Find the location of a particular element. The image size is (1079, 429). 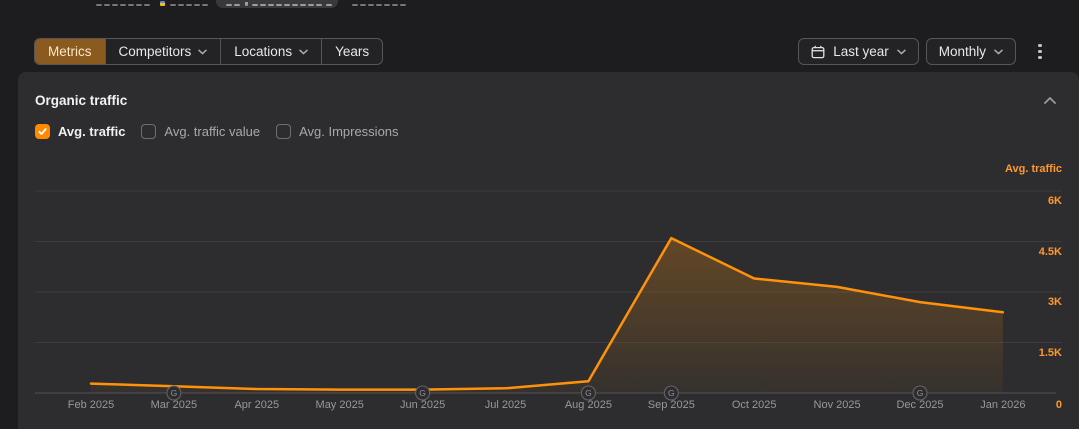

x-axis-label: Feb 2025 is located at coordinates (91, 405).